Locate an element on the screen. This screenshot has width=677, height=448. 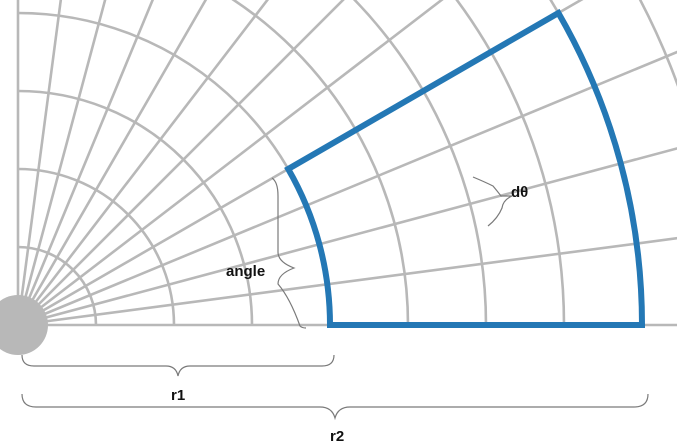
angle-label: angle is located at coordinates (245, 271).